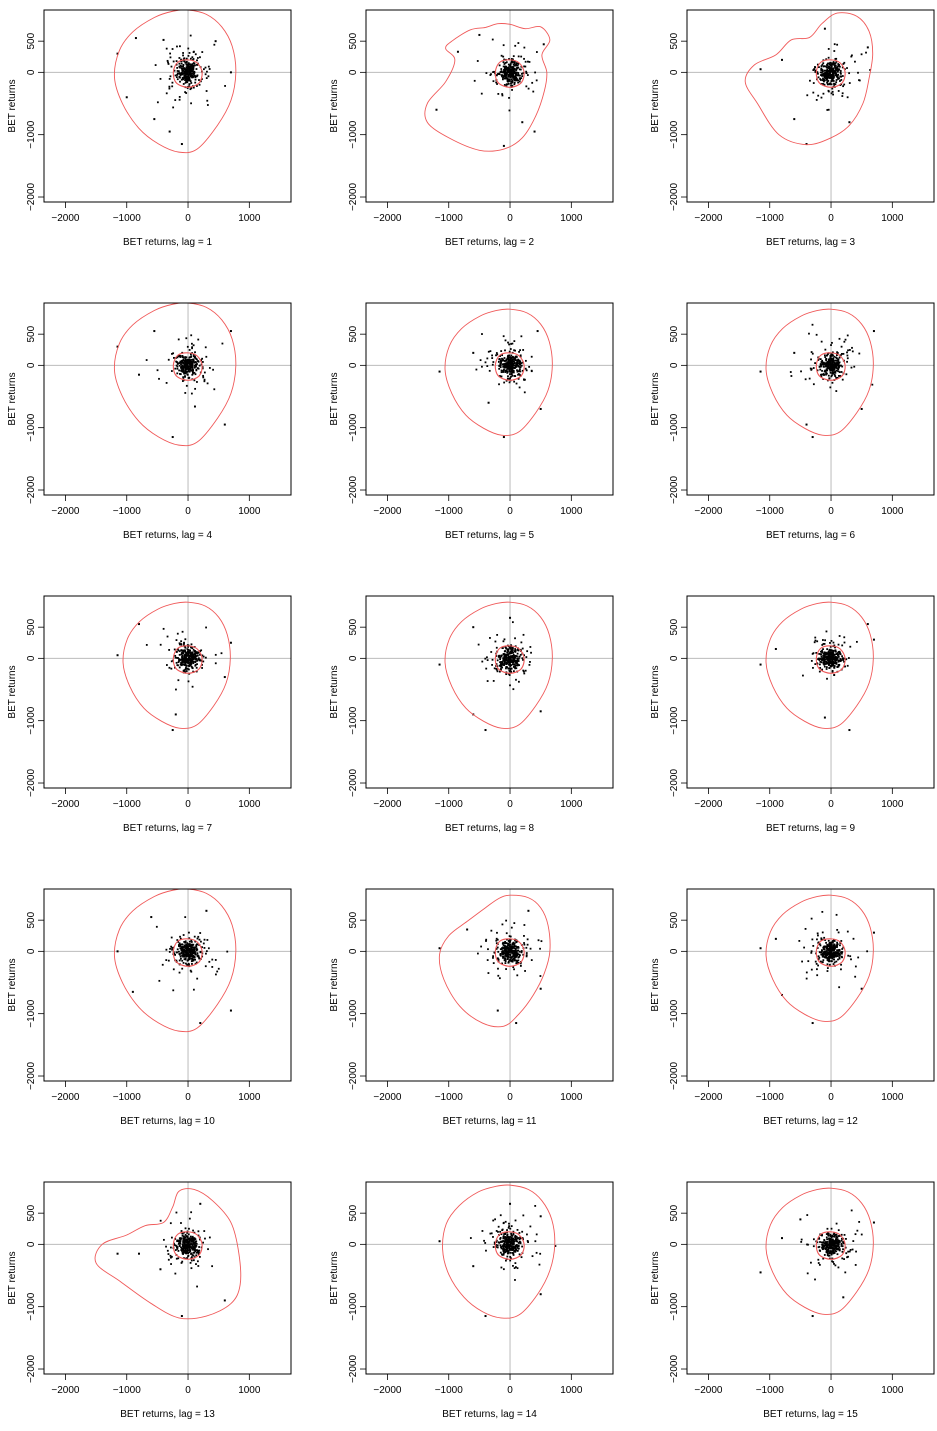 This screenshot has width=937, height=1431. What do you see at coordinates (167, 1121) in the screenshot?
I see `x-axis-label: BET returns, lag = 10` at bounding box center [167, 1121].